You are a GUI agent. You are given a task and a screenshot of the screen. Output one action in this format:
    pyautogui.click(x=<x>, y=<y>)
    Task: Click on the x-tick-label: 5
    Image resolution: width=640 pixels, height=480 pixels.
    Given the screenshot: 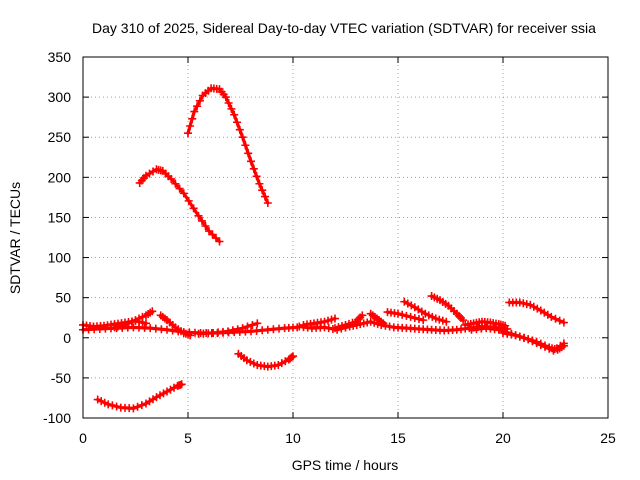 What is the action you would take?
    pyautogui.click(x=188, y=438)
    